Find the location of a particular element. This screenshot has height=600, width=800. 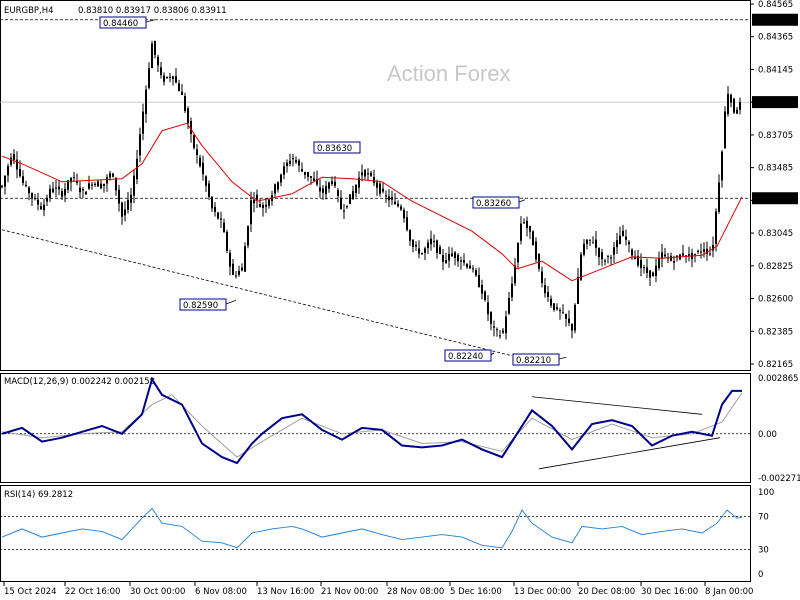

price-tick-label: 0.82165 is located at coordinates (775, 365).